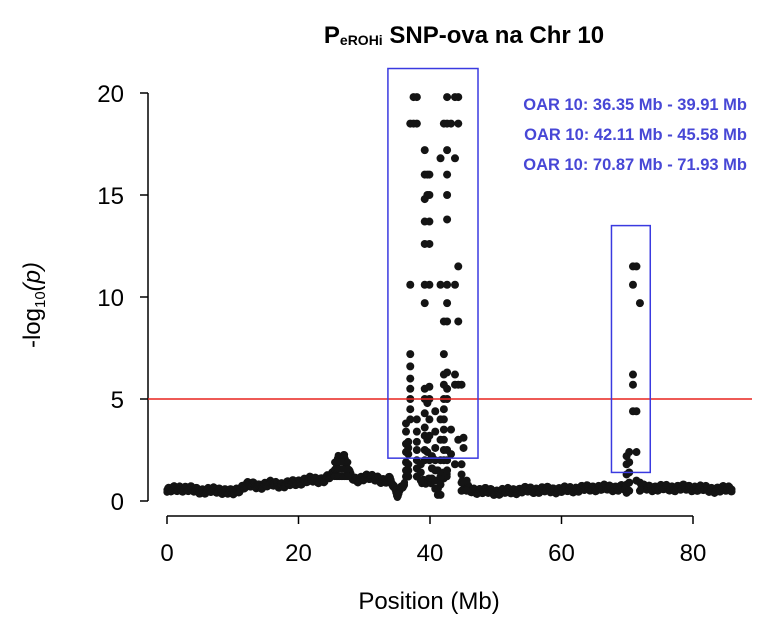  I want to click on region-annotation: OAR 10: 36.35 Mb - 39.91 Mb, so click(635, 105).